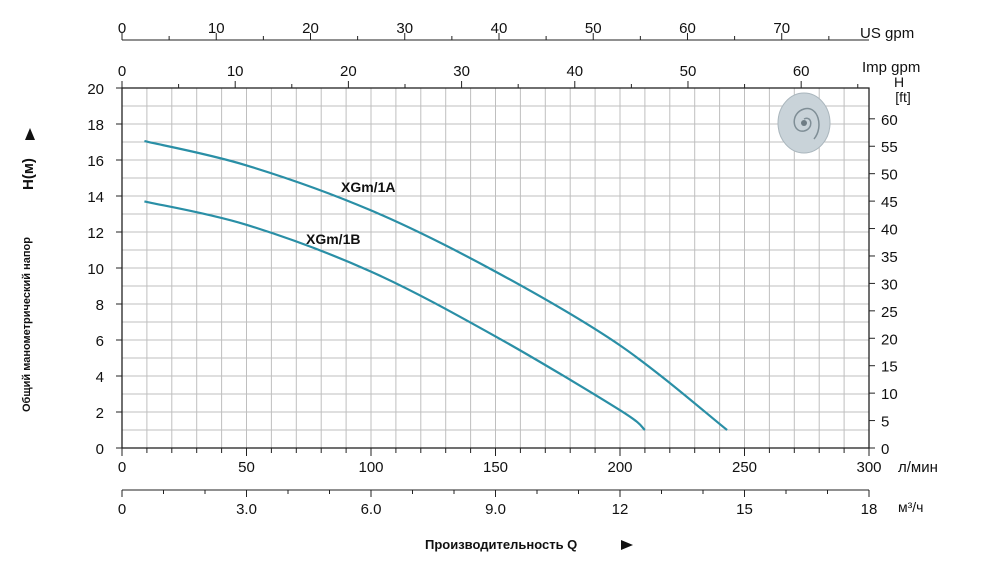 The height and width of the screenshot is (572, 986). What do you see at coordinates (95, 197) in the screenshot?
I see `y-tick-label: 14` at bounding box center [95, 197].